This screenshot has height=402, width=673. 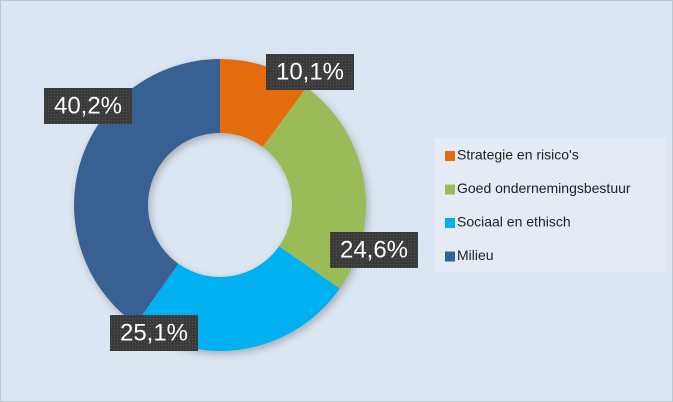 I want to click on data-label: 25,1%, so click(x=154, y=332).